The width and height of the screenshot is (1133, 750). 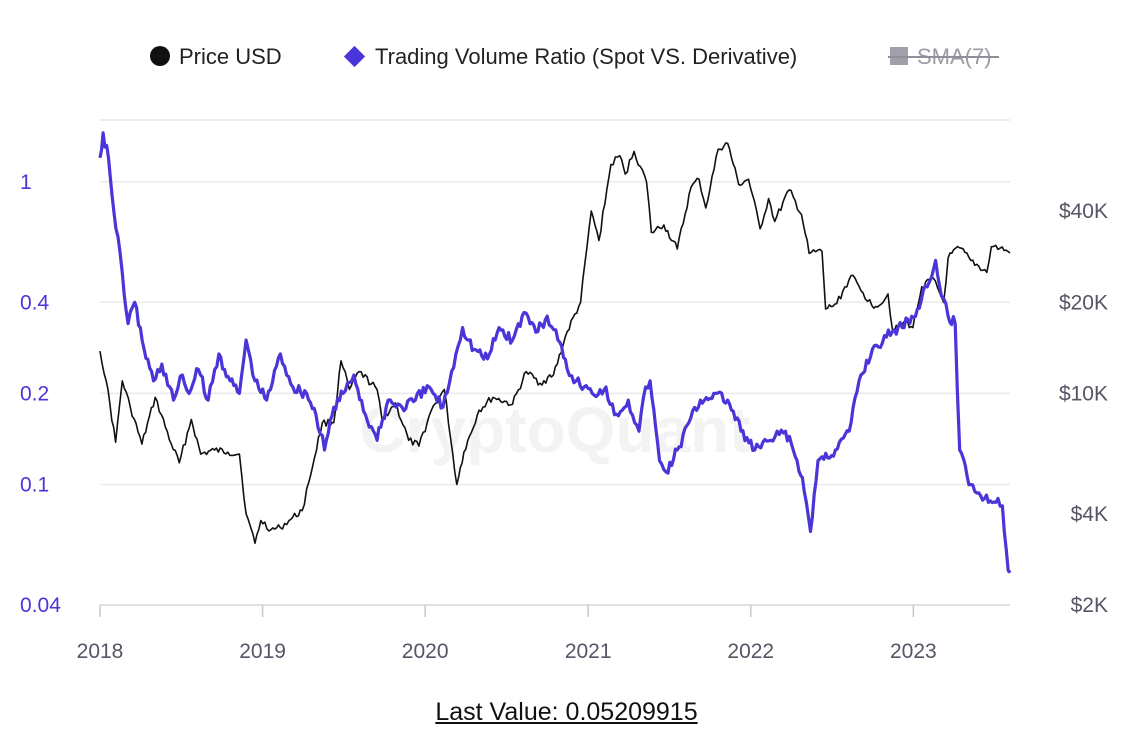 I want to click on right-tick-label: $20K, so click(x=1083, y=302).